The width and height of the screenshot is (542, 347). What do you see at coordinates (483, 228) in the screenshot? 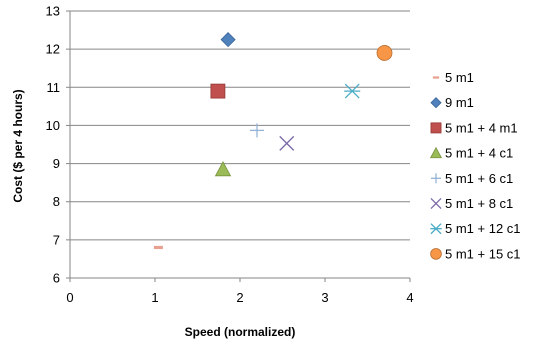
I see `legend-label-7: 5 m1 + 12 c1` at bounding box center [483, 228].